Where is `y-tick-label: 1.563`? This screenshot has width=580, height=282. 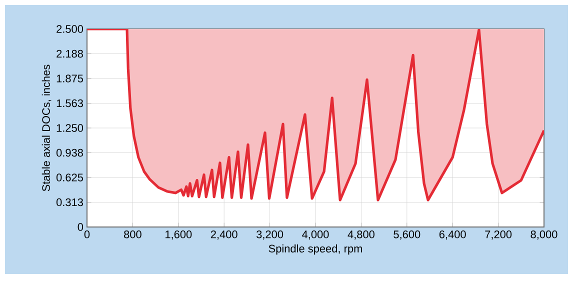
y-tick-label: 1.563 is located at coordinates (69, 103).